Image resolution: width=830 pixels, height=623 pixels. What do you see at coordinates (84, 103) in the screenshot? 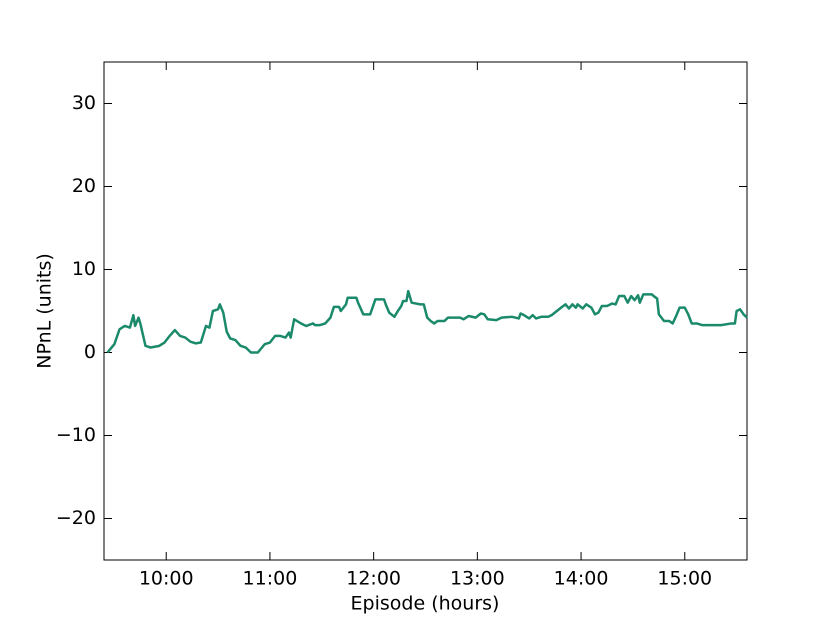
I see `y-tick-label: 30` at bounding box center [84, 103].